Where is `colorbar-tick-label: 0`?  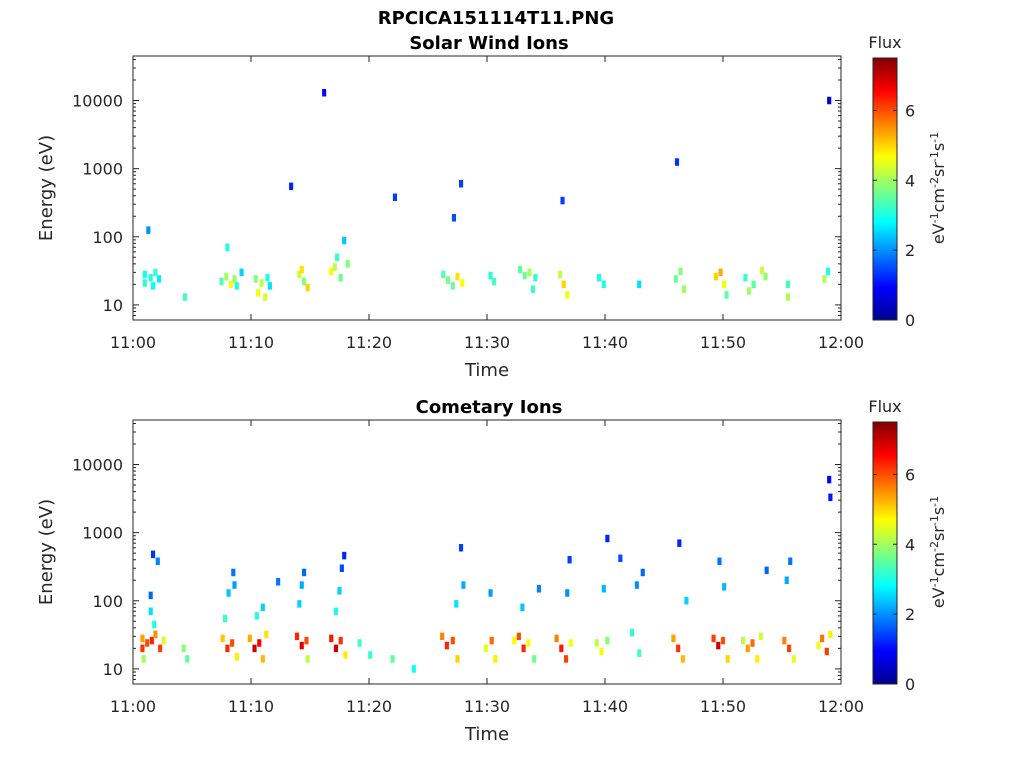
colorbar-tick-label: 0 is located at coordinates (910, 320).